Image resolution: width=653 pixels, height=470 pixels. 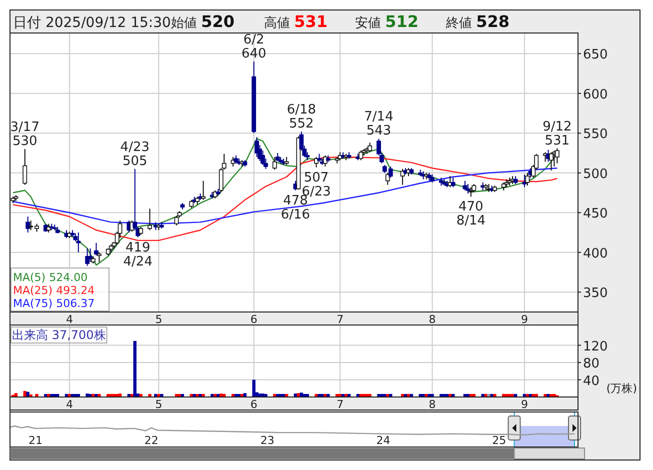 I want to click on y-tick-label: 80, so click(x=591, y=364).